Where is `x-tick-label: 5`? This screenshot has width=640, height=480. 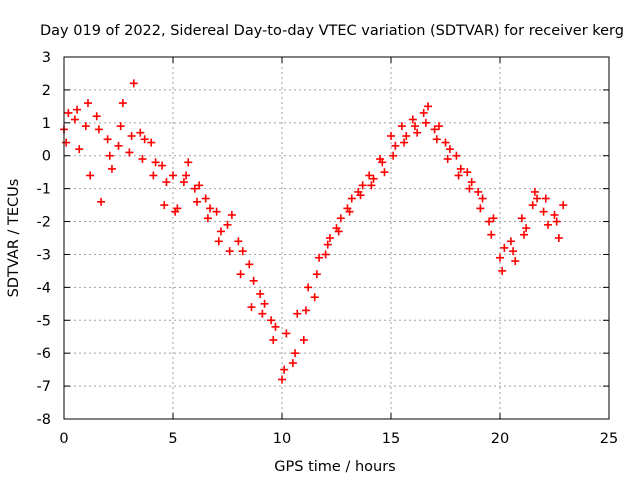 x-tick-label: 5 is located at coordinates (172, 439).